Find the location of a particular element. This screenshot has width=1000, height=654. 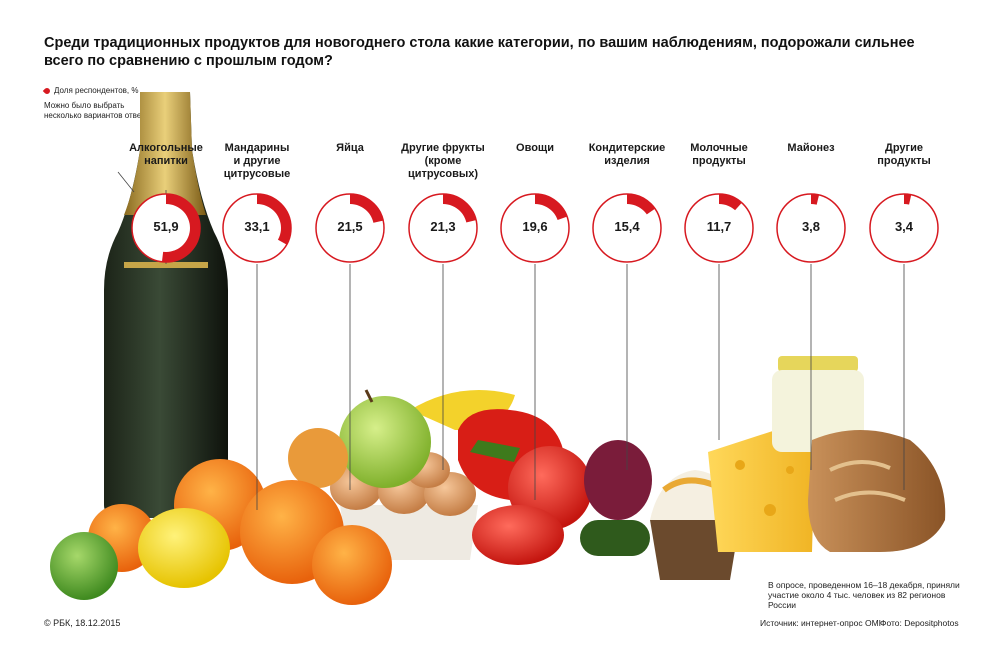

value-label-8: 3,4 is located at coordinates (904, 226).